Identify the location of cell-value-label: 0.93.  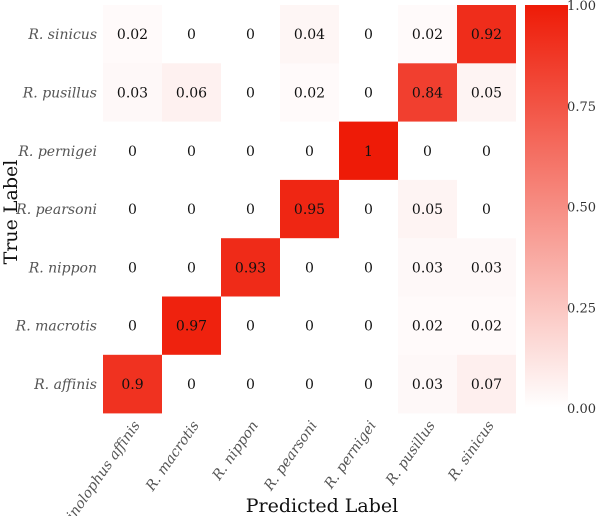
(250, 268).